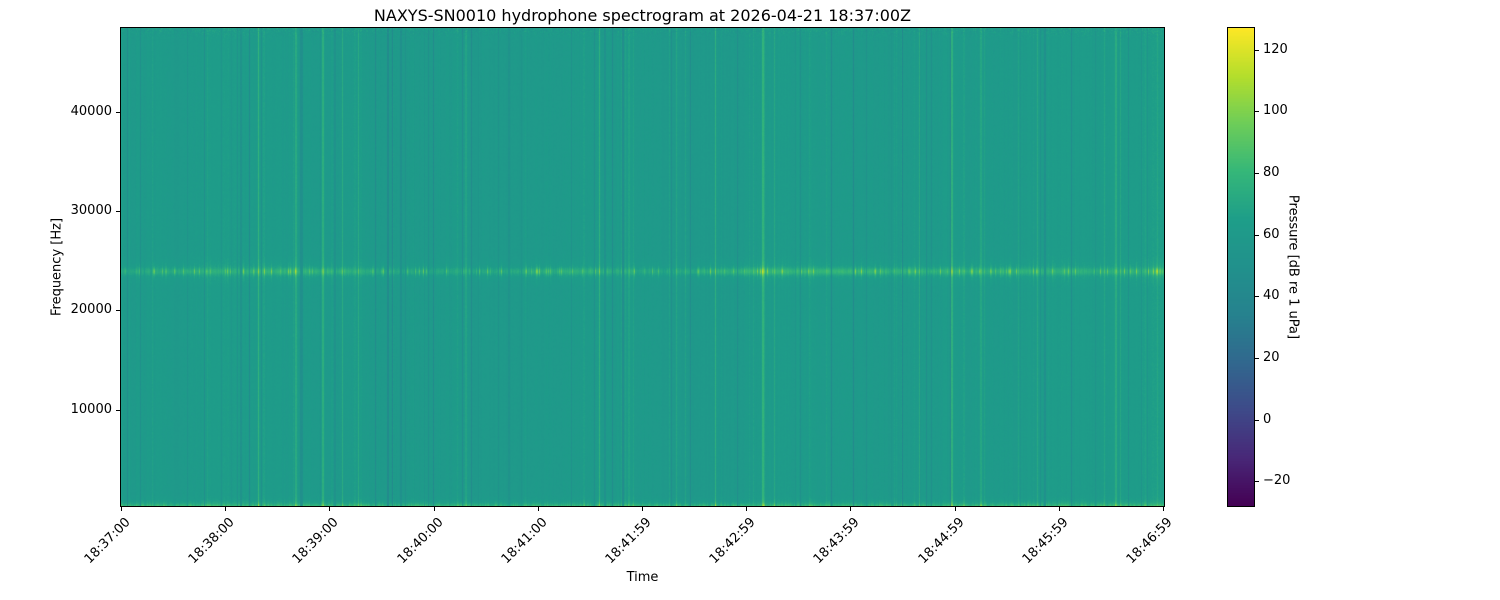  I want to click on x-tick-label: 18:41:59, so click(628, 541).